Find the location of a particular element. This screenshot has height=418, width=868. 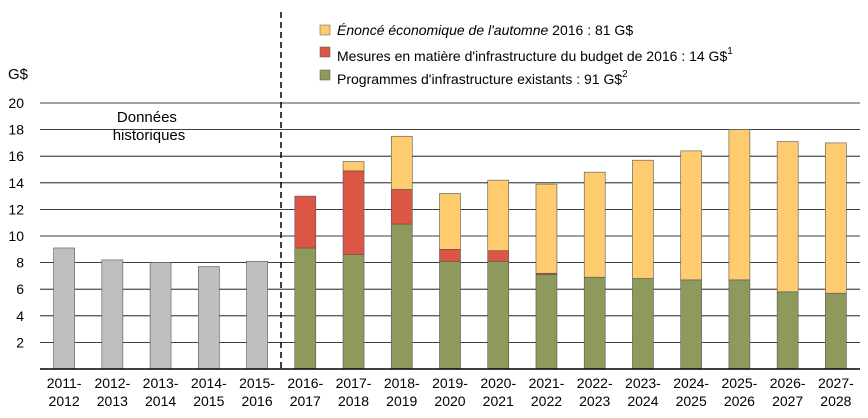

x-category-label: 2026- 2027 is located at coordinates (788, 392).